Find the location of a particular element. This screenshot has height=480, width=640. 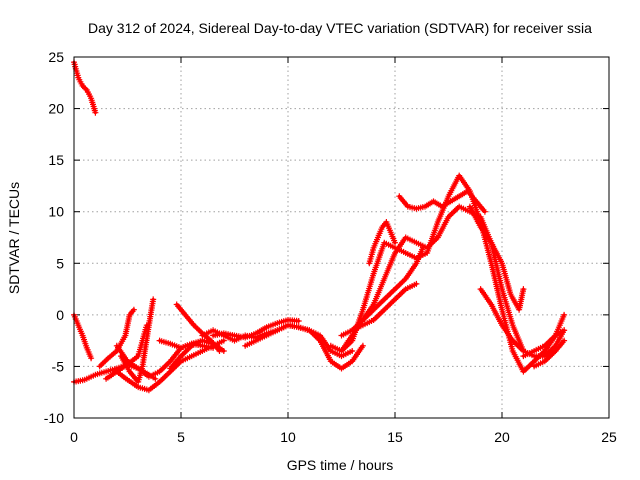

y-axis-label: SDTVAR / TECUs is located at coordinates (14, 238).